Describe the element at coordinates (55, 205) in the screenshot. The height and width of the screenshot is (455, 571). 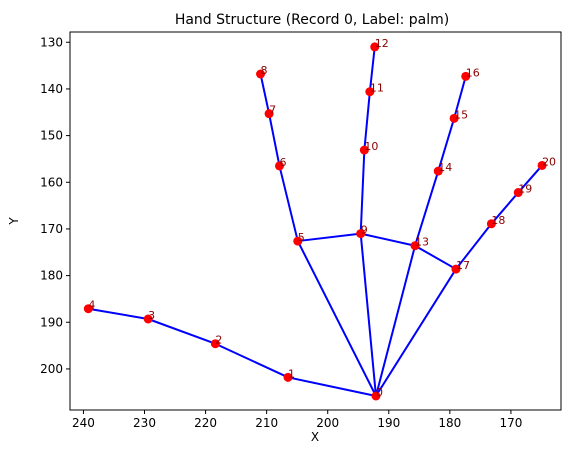
I see `y-axis: 130 140 150 160 170 180 190 200` at that location.